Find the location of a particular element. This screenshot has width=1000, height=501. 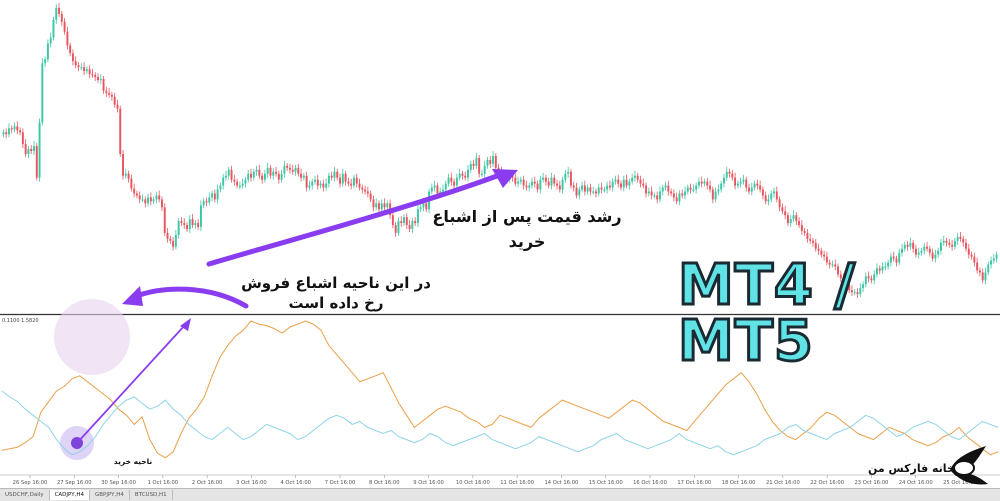

oversold-highlight-circle is located at coordinates (92, 337).